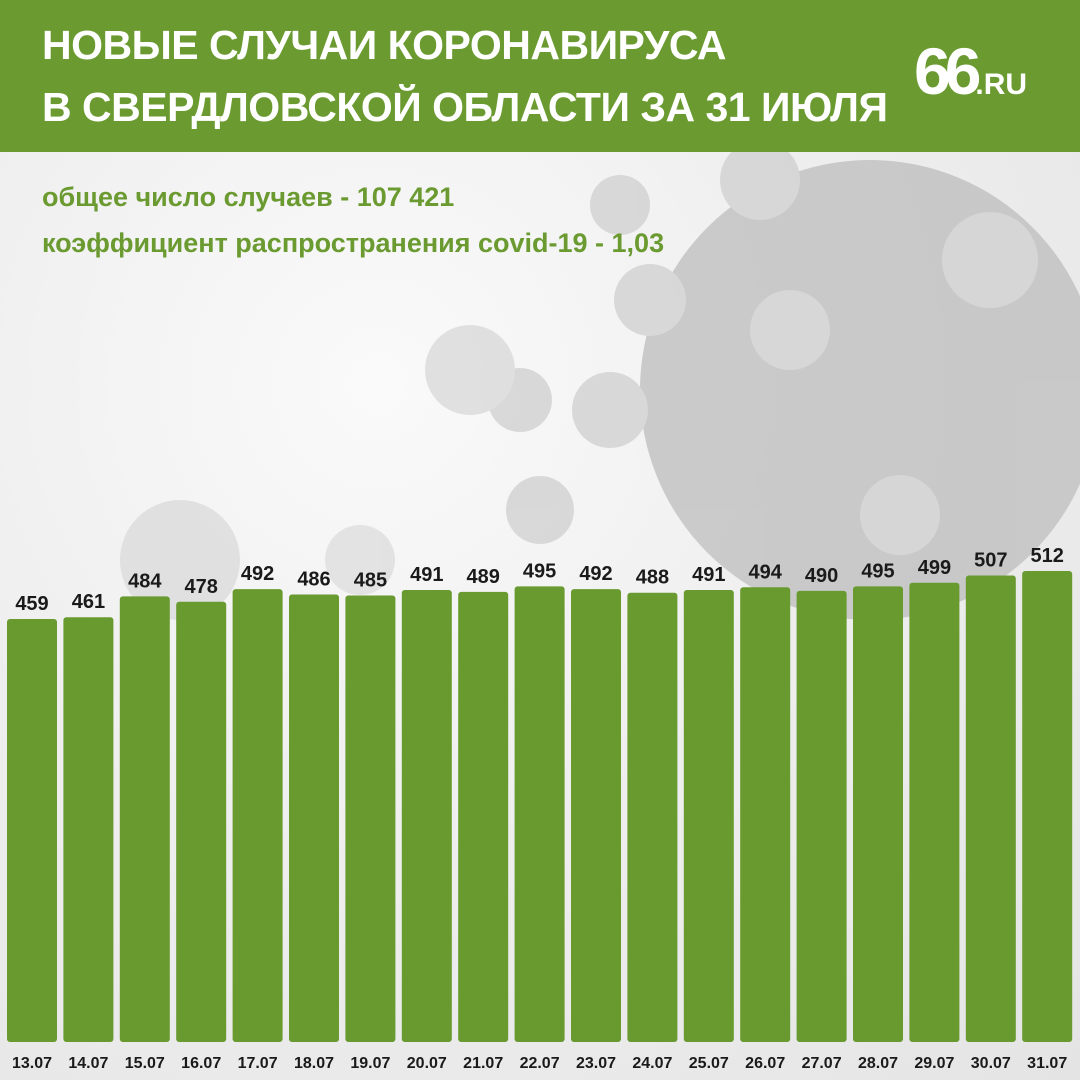  What do you see at coordinates (990, 808) in the screenshot?
I see `bar-30.07` at bounding box center [990, 808].